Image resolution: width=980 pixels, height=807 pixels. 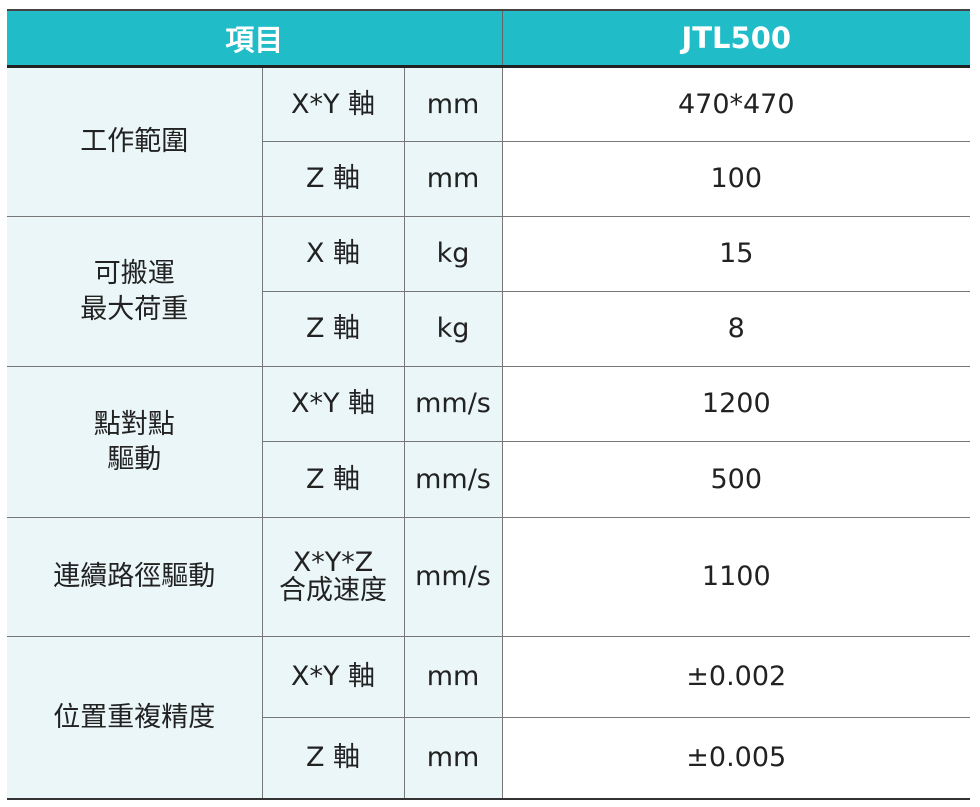 What do you see at coordinates (333, 254) in the screenshot?
I see `axis-cell: X 軸` at bounding box center [333, 254].